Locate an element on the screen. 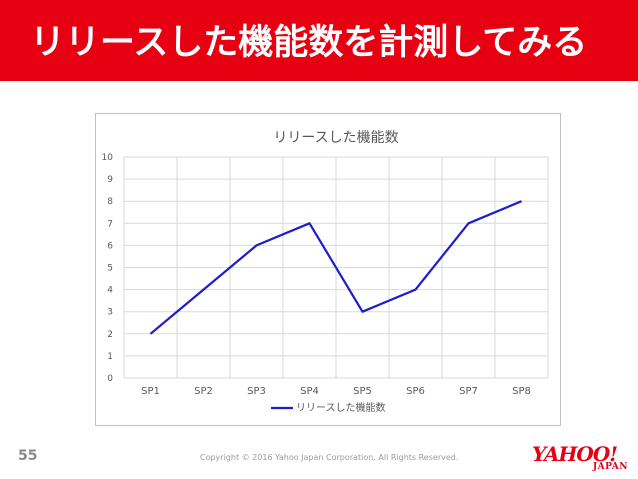  slide-title: リリースした機能数を計測してみる is located at coordinates (309, 43).